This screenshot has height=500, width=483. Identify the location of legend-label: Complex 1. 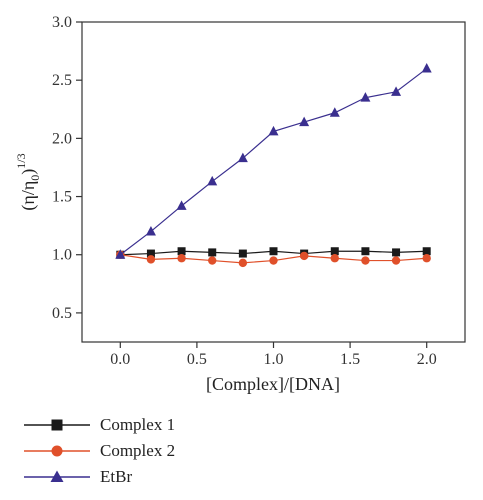
(138, 424).